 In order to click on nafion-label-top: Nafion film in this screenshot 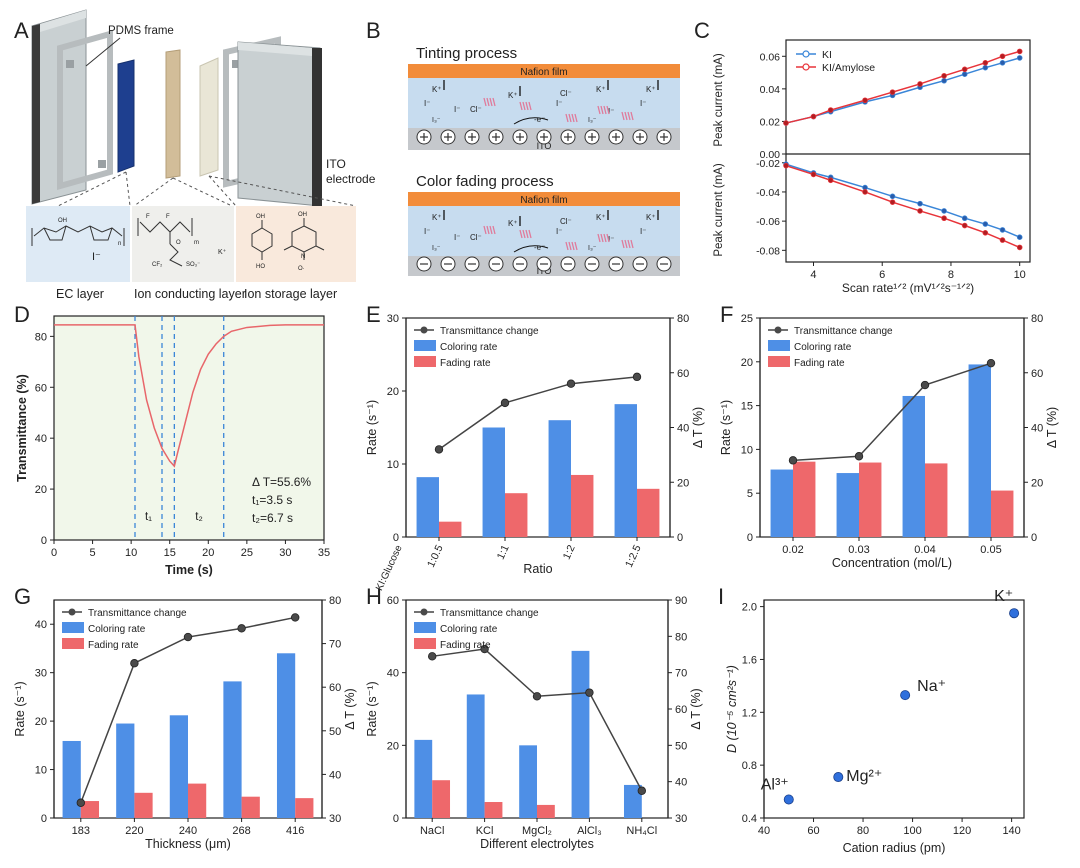, I will do `click(543, 72)`.